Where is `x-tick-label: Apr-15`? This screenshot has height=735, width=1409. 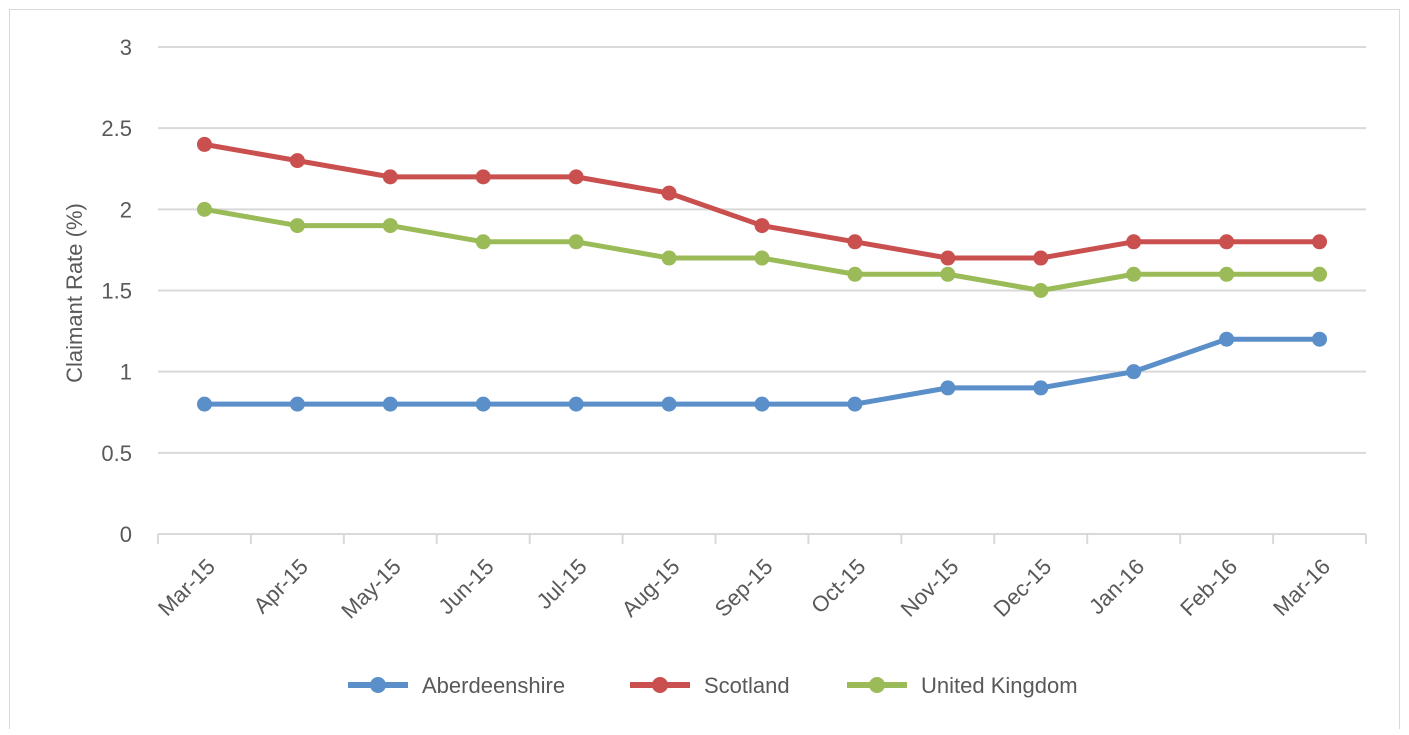 x-tick-label: Apr-15 is located at coordinates (281, 586).